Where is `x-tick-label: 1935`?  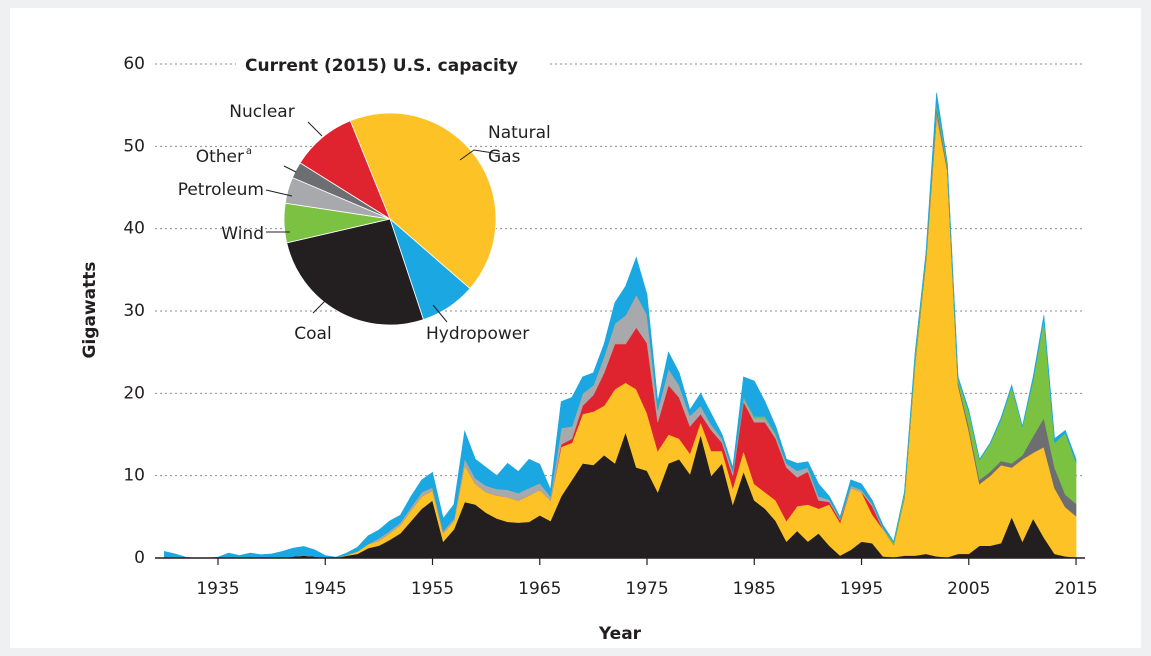
x-tick-label: 1935 is located at coordinates (217, 589).